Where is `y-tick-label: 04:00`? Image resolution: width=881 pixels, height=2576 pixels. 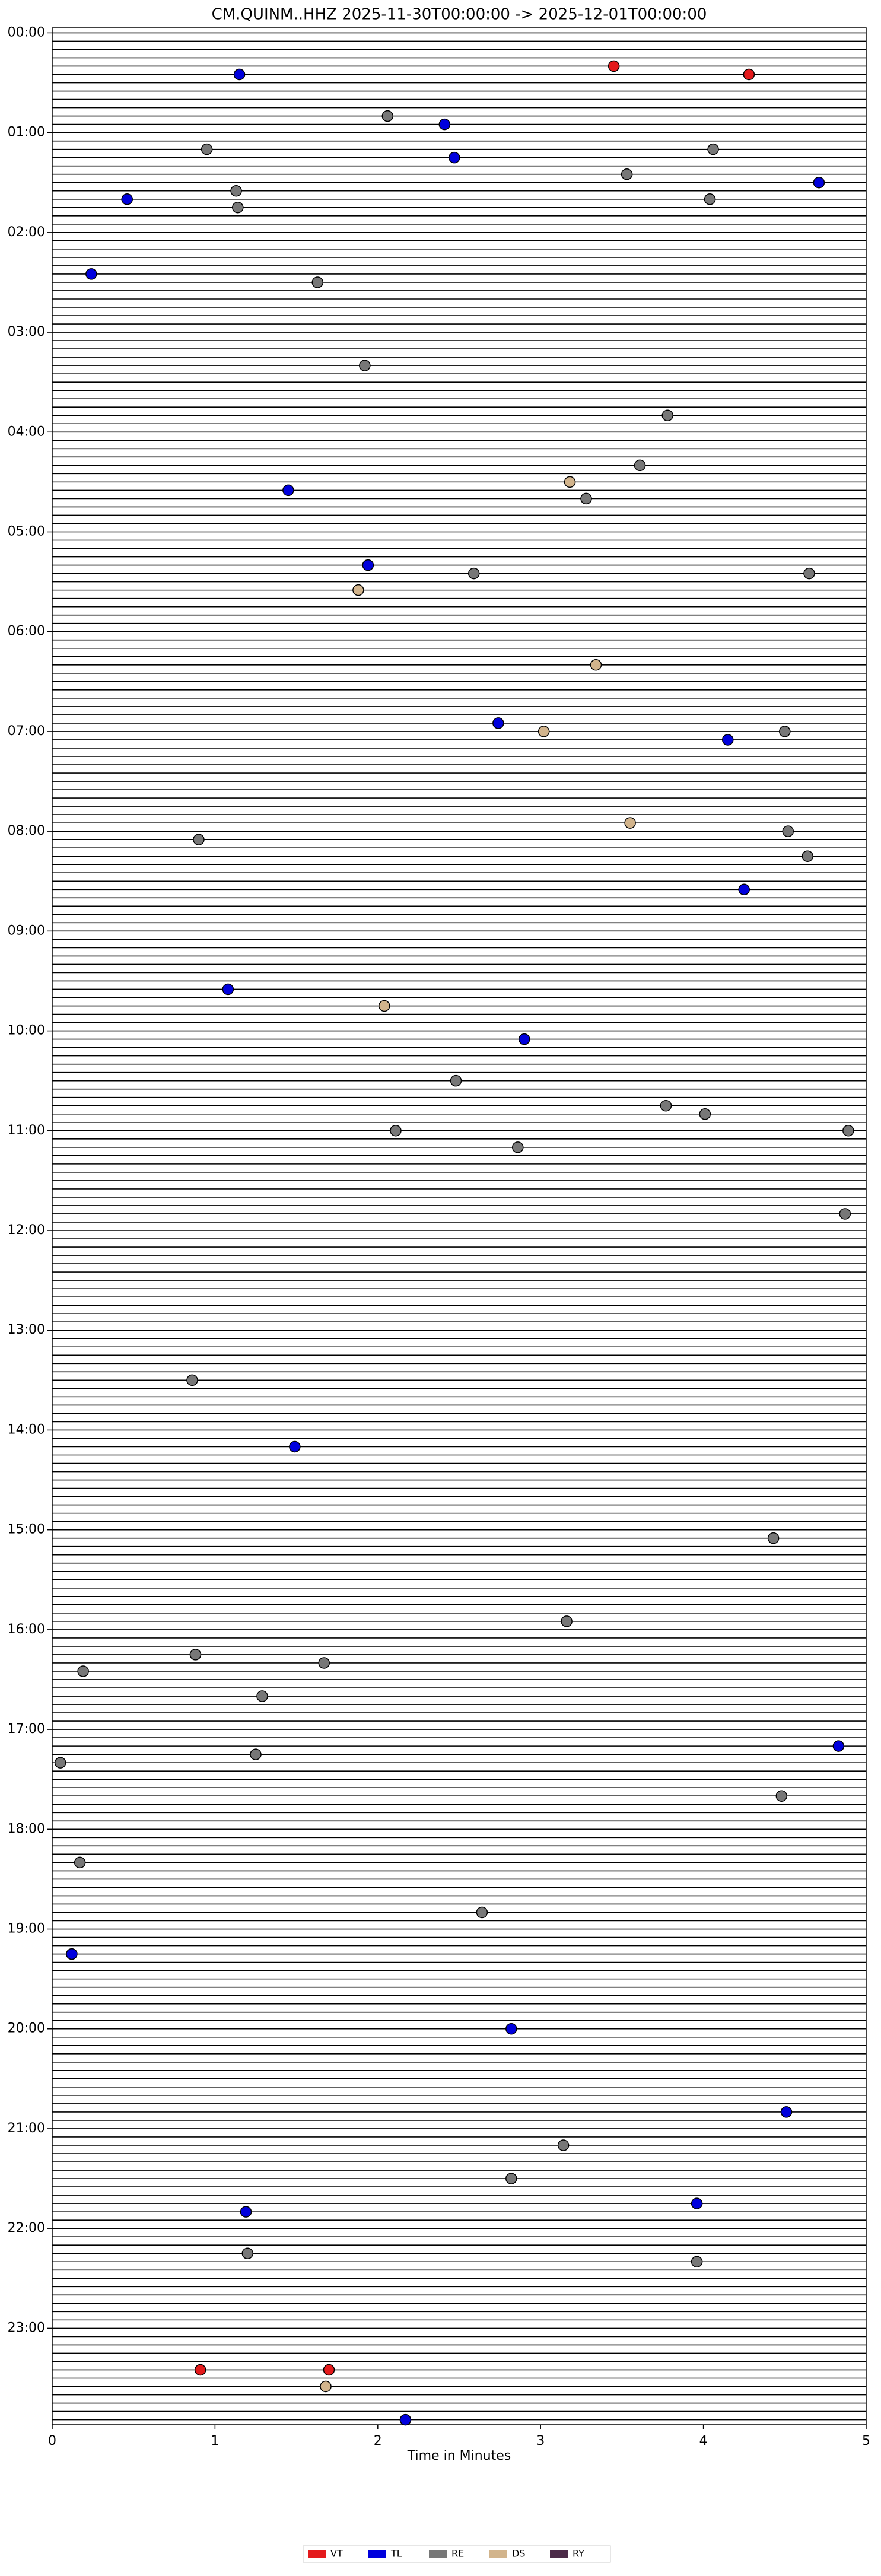 y-tick-label: 04:00 is located at coordinates (27, 431).